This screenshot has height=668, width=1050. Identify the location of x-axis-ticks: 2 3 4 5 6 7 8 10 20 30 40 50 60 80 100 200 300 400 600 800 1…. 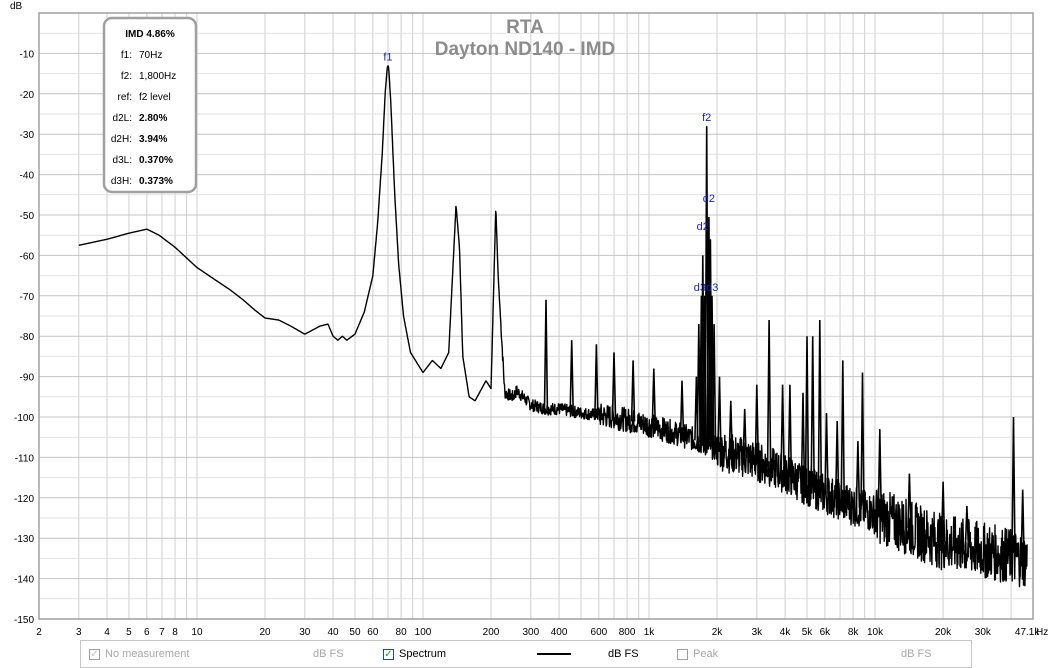
(538, 632).